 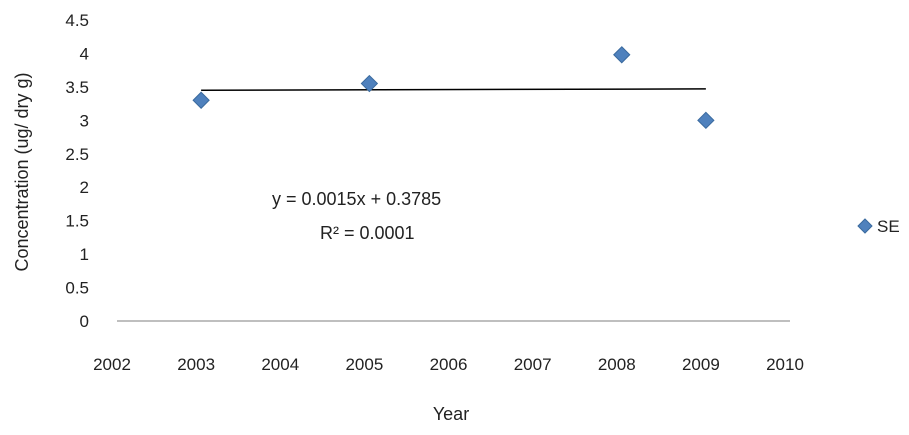 I want to click on y-tick-label: 2.5, so click(x=77, y=154).